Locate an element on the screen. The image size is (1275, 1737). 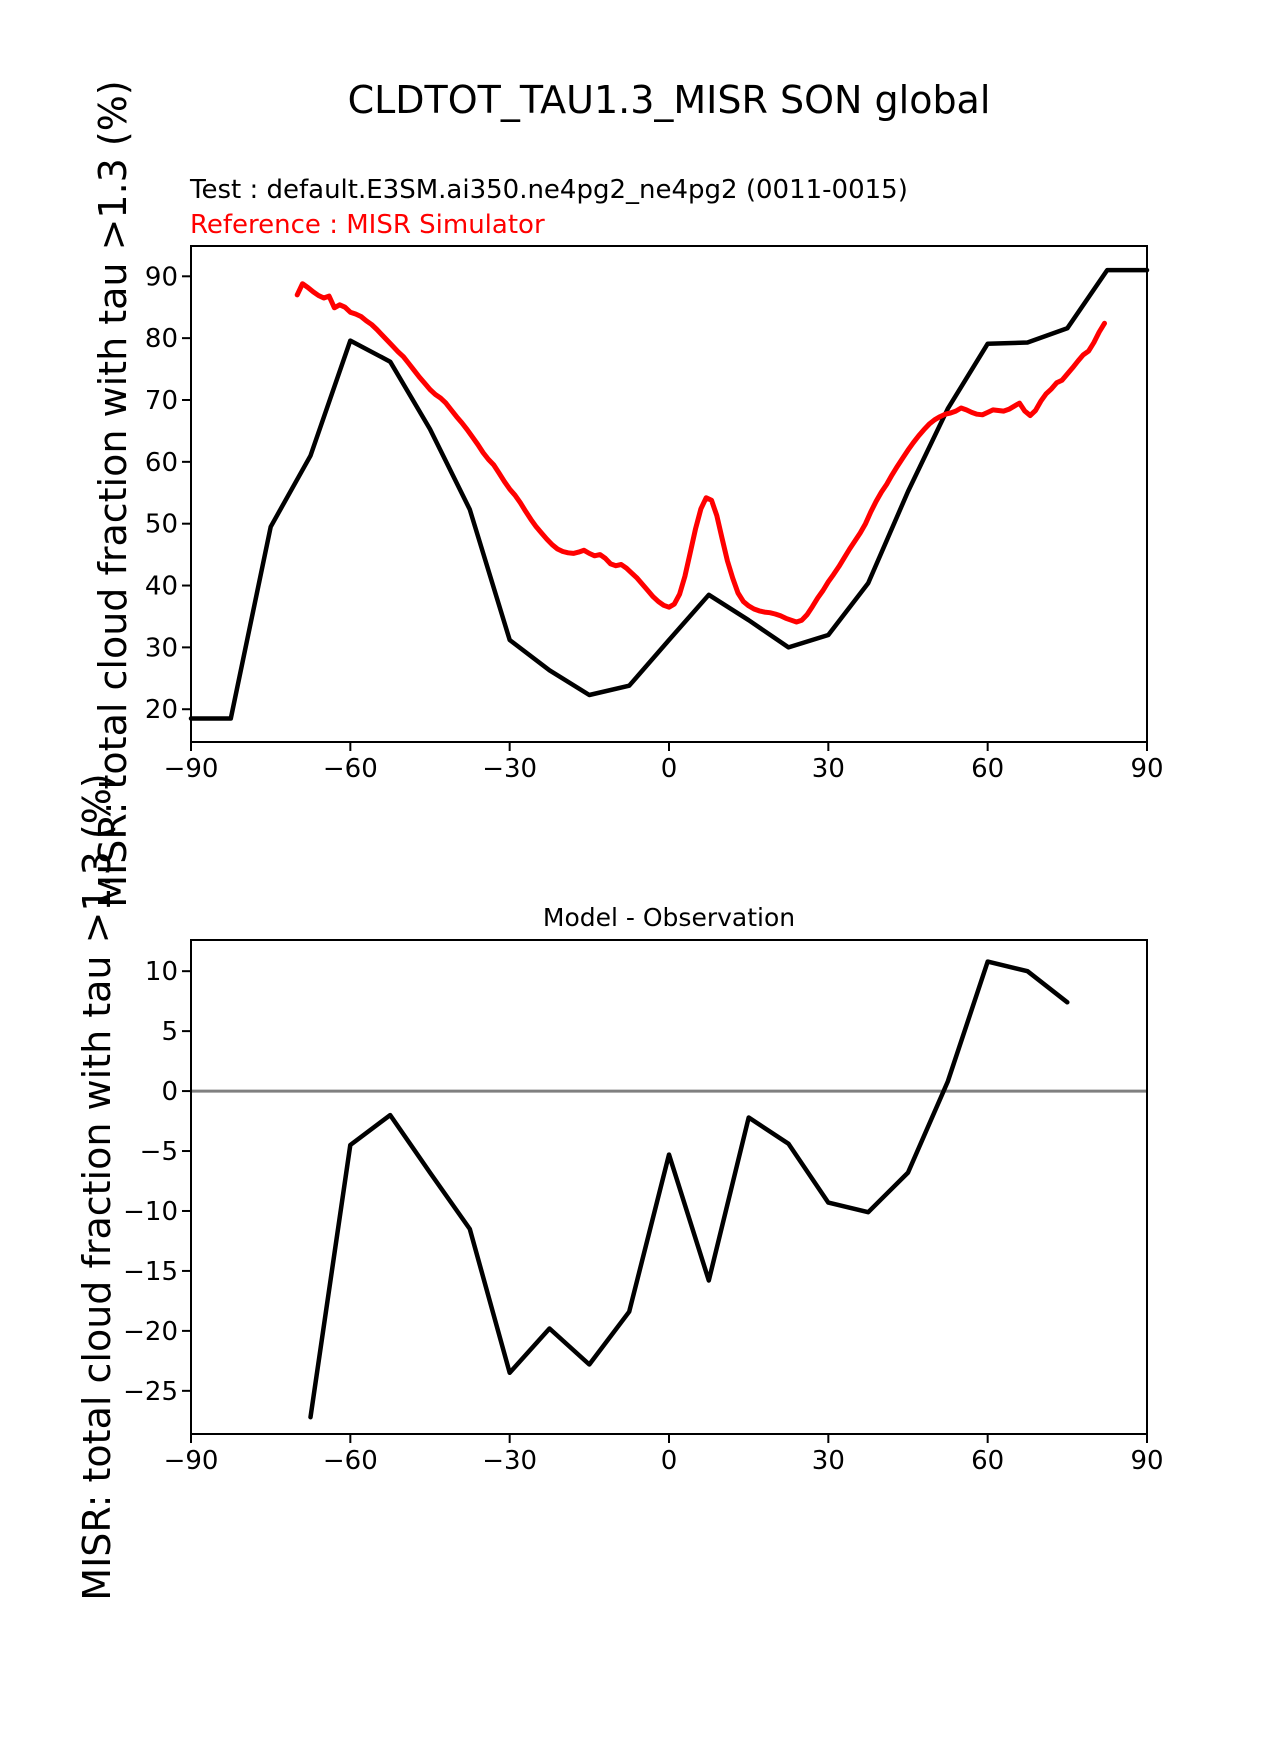
y-tick-label: 40 is located at coordinates (161, 587).